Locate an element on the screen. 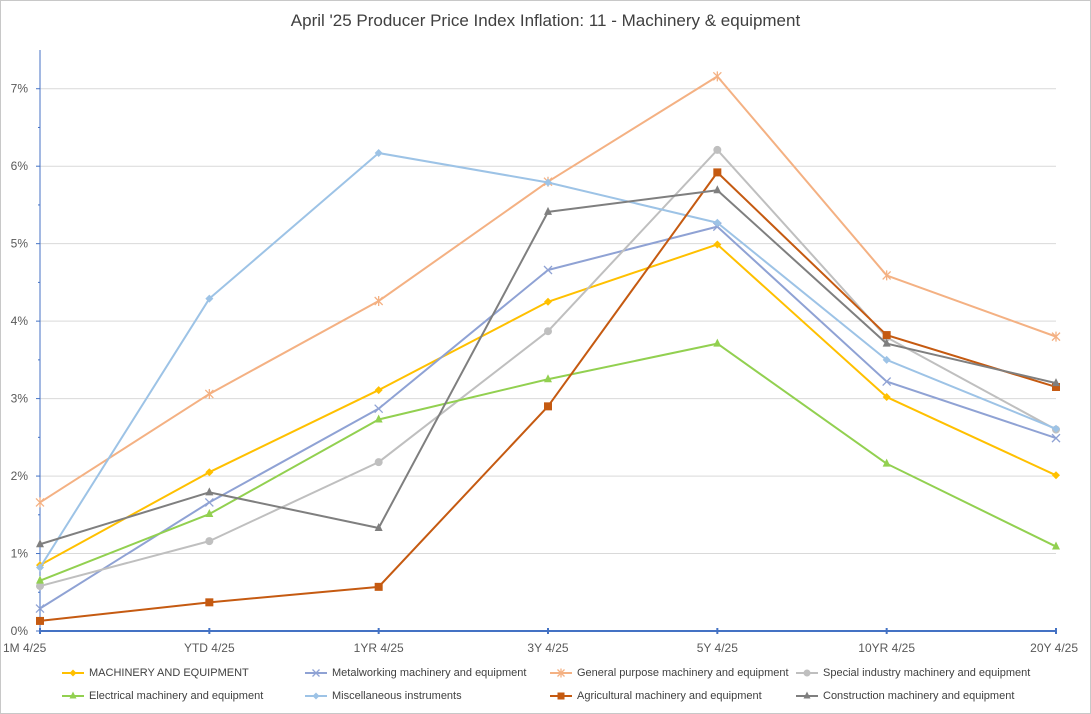 The image size is (1091, 714). legend-label: MACHINERY AND EQUIPMENT is located at coordinates (169, 673).